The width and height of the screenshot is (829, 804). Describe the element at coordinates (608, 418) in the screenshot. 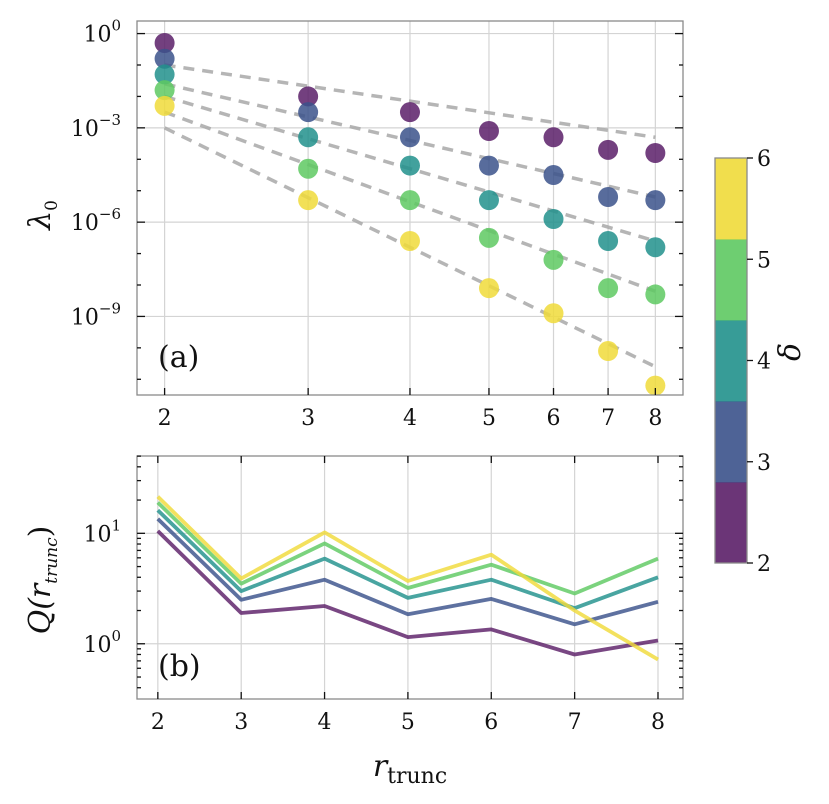

I see `panel-a-xtick-label: 7` at that location.